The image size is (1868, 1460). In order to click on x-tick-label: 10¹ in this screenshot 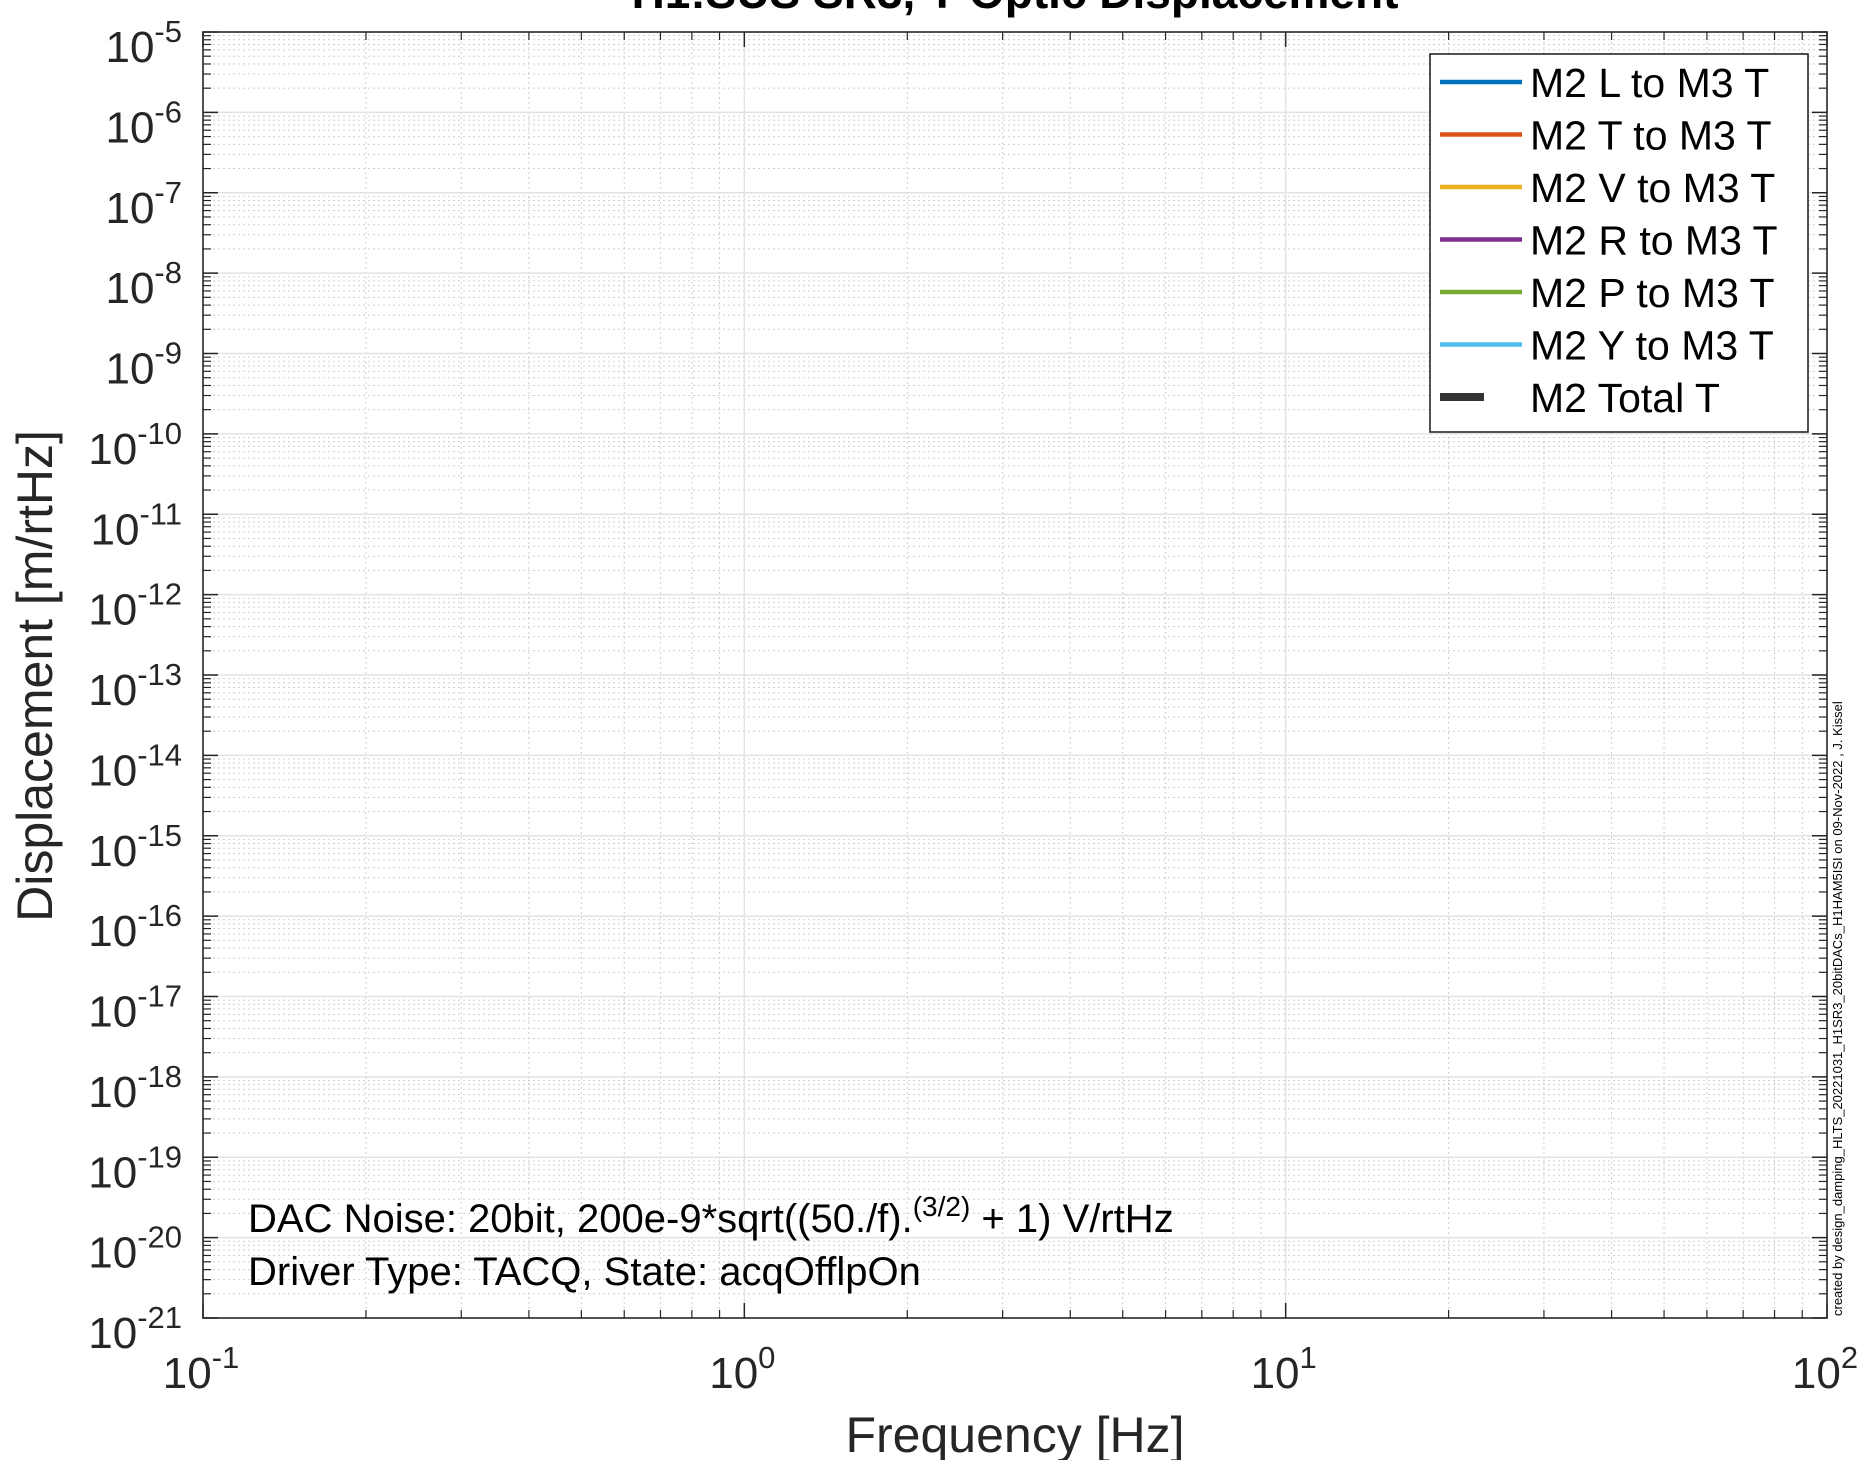, I will do `click(1284, 1369)`.